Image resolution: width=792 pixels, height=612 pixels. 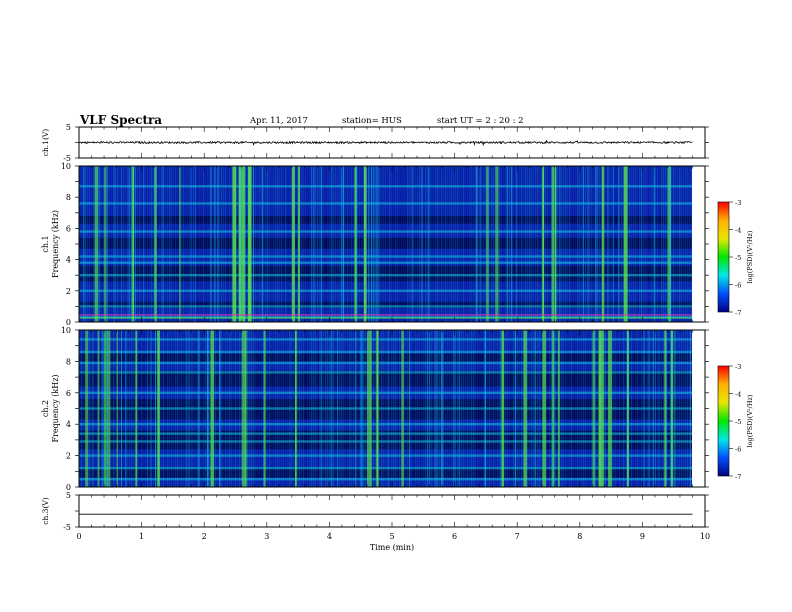 I want to click on low-frequency-line, so click(x=385, y=318).